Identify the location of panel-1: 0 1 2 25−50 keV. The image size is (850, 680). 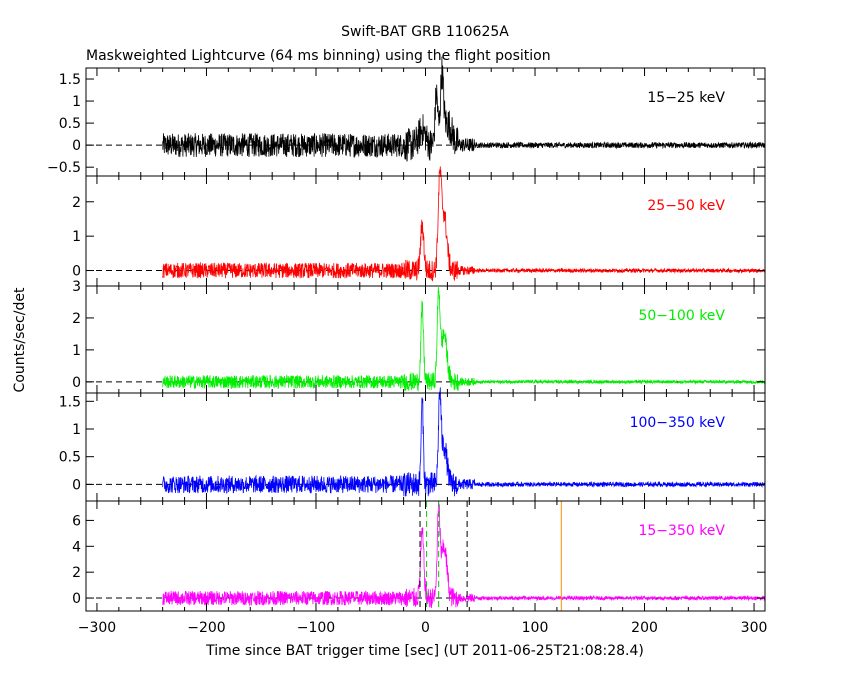
(419, 226).